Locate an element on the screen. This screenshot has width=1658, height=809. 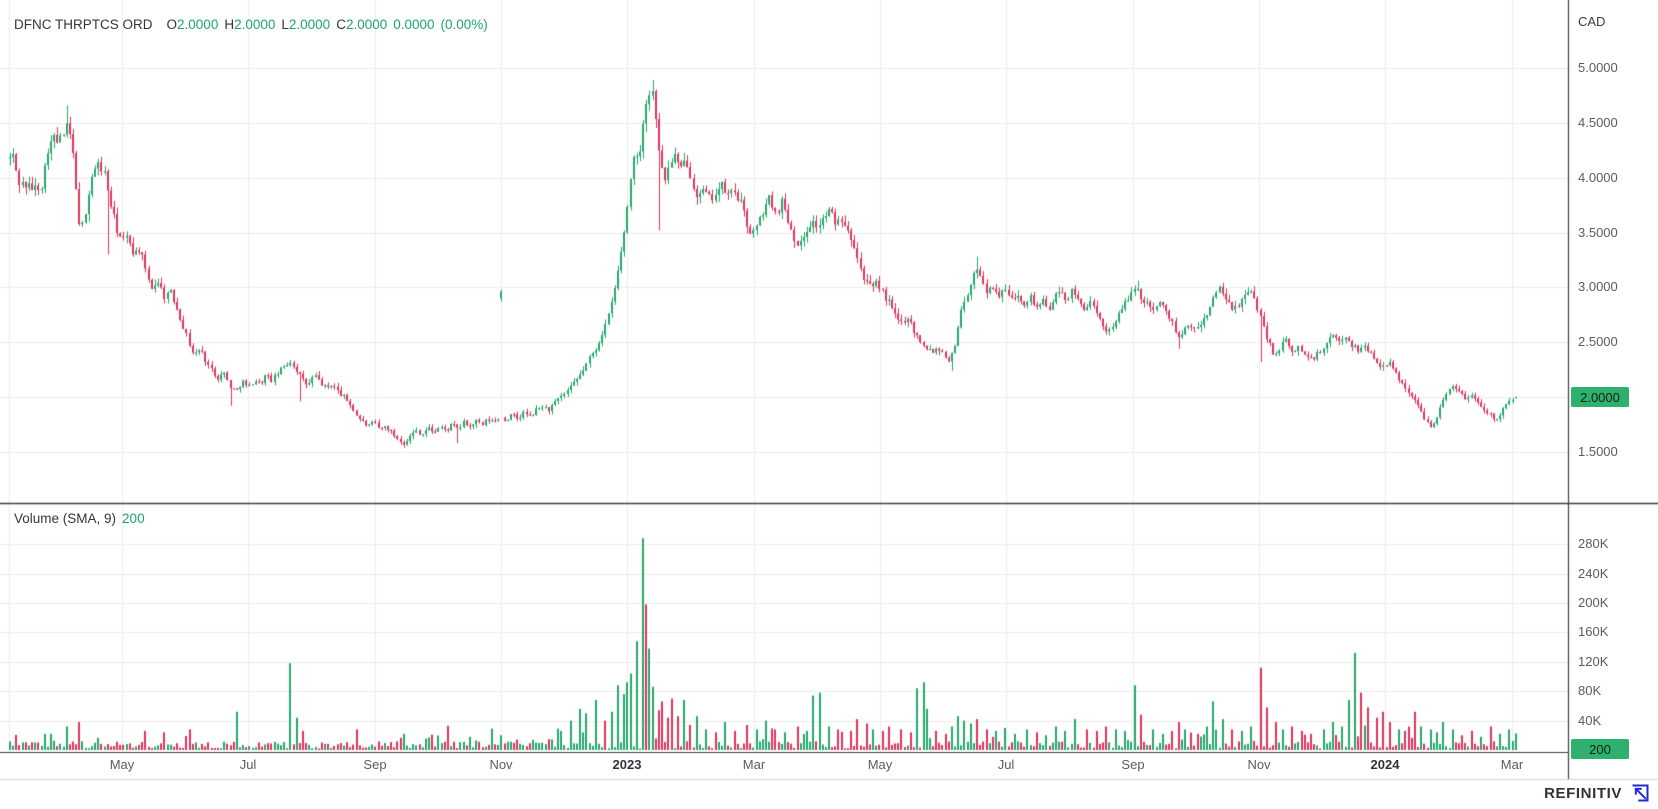
close-label: C is located at coordinates (341, 24).